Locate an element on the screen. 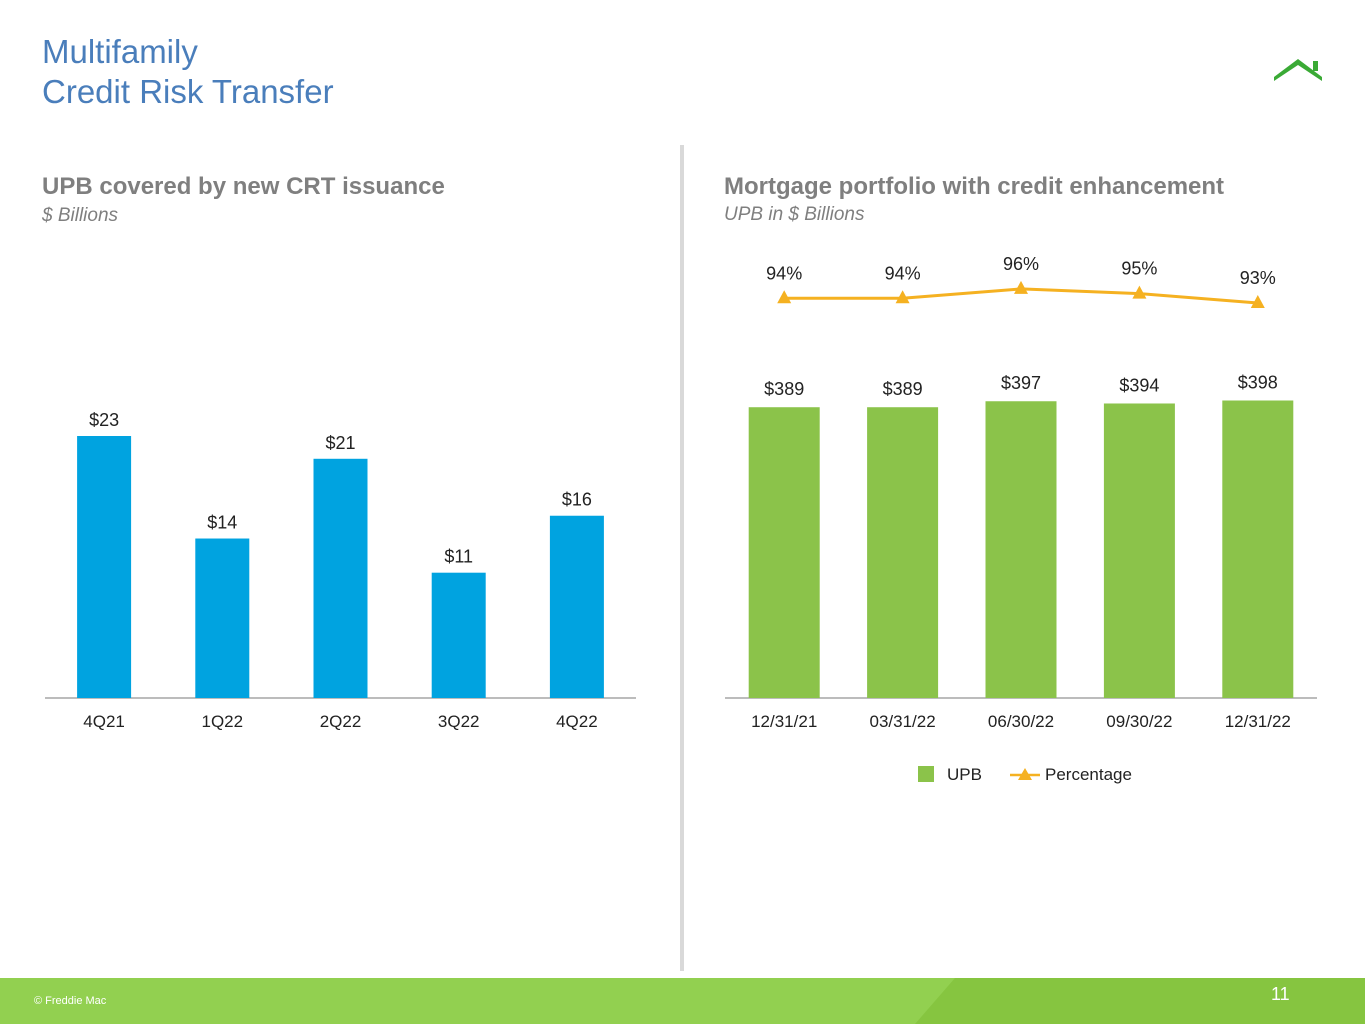 Image resolution: width=1365 pixels, height=1024 pixels. page-title-line-1: Multifamily is located at coordinates (120, 51).